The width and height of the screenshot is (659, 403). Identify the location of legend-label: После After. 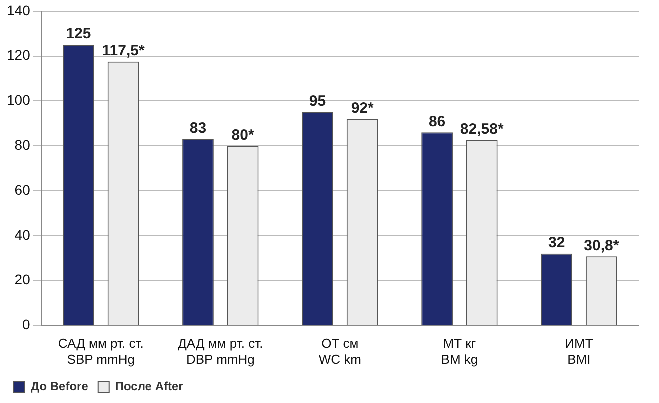
(149, 386).